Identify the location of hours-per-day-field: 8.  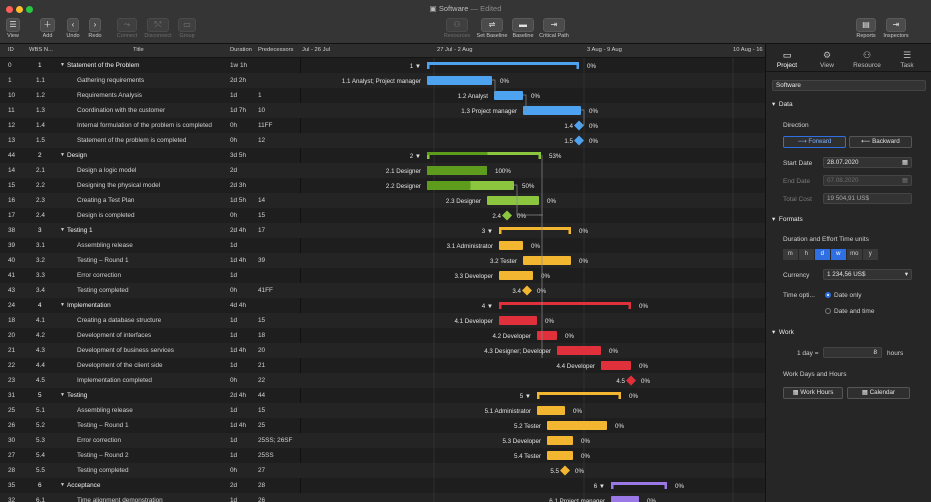
(852, 352).